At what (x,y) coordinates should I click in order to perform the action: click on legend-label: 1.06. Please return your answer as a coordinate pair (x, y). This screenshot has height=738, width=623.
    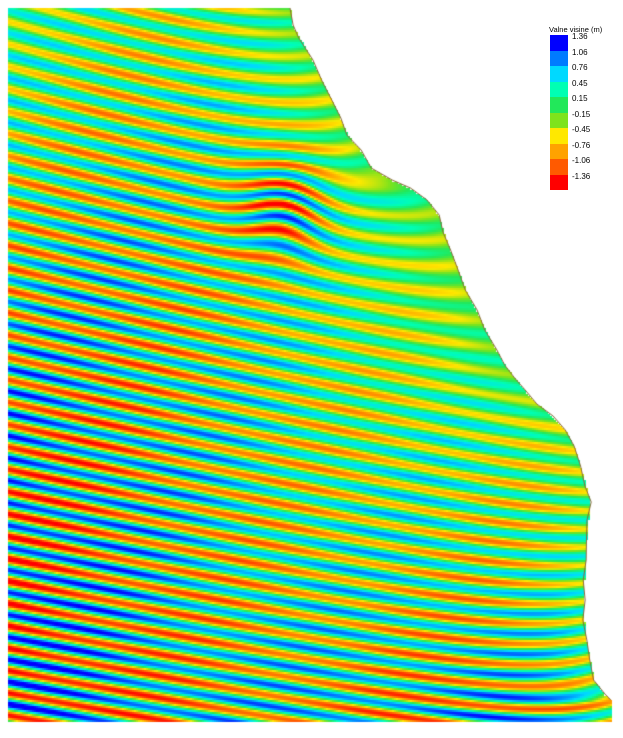
    Looking at the image, I should click on (580, 52).